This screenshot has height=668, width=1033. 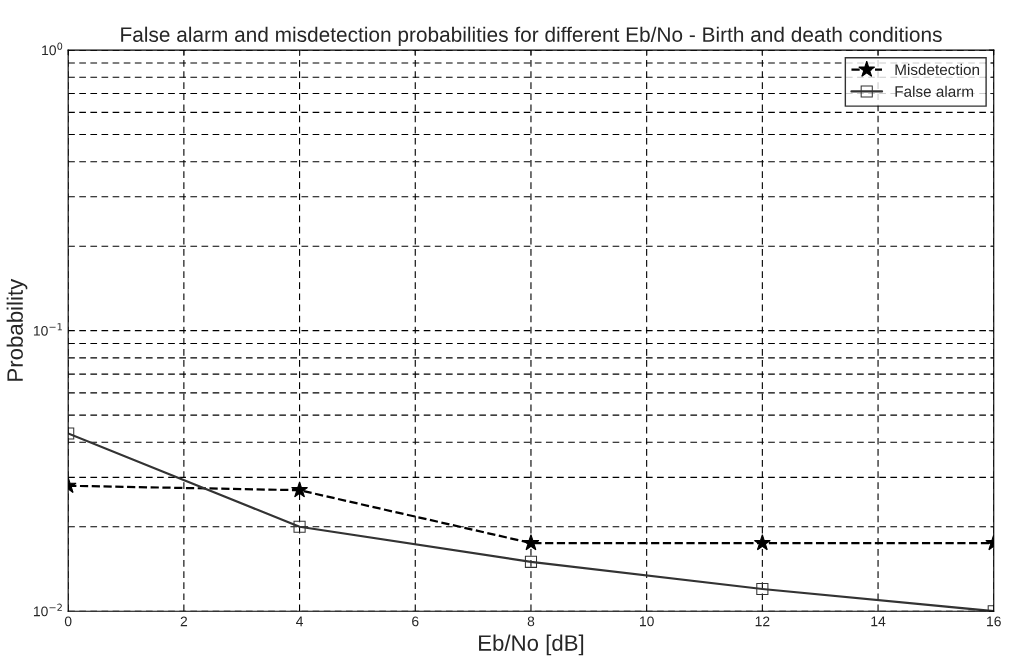 What do you see at coordinates (937, 69) in the screenshot?
I see `legend-label: Misdetection` at bounding box center [937, 69].